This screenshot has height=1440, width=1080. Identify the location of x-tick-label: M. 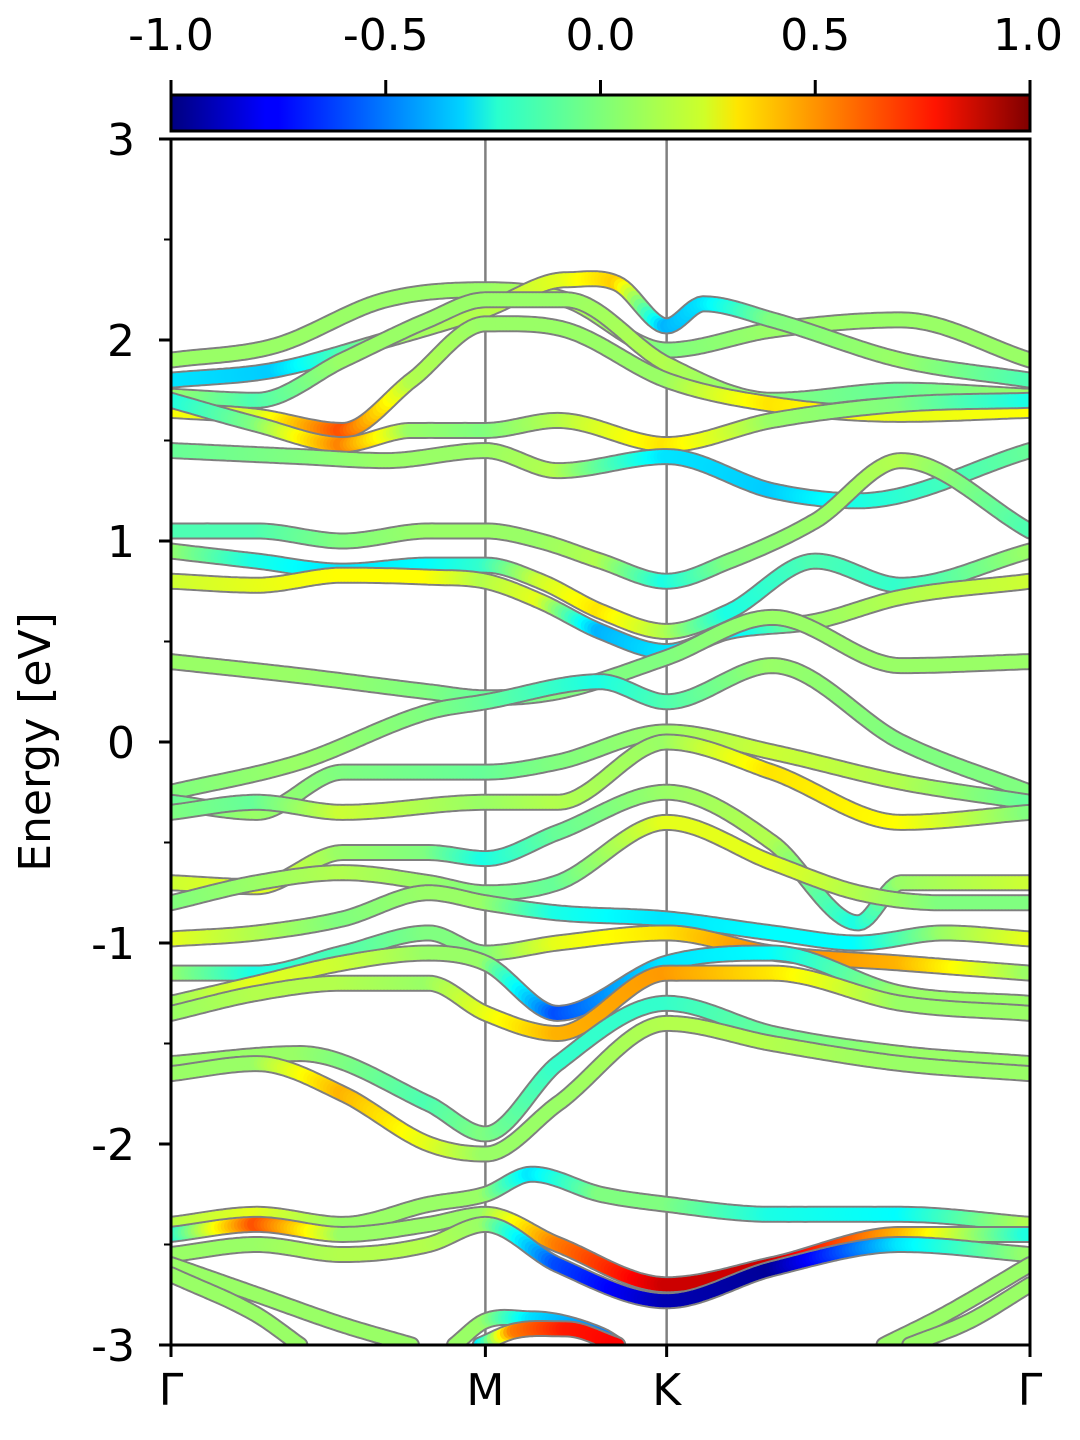
(485, 1390).